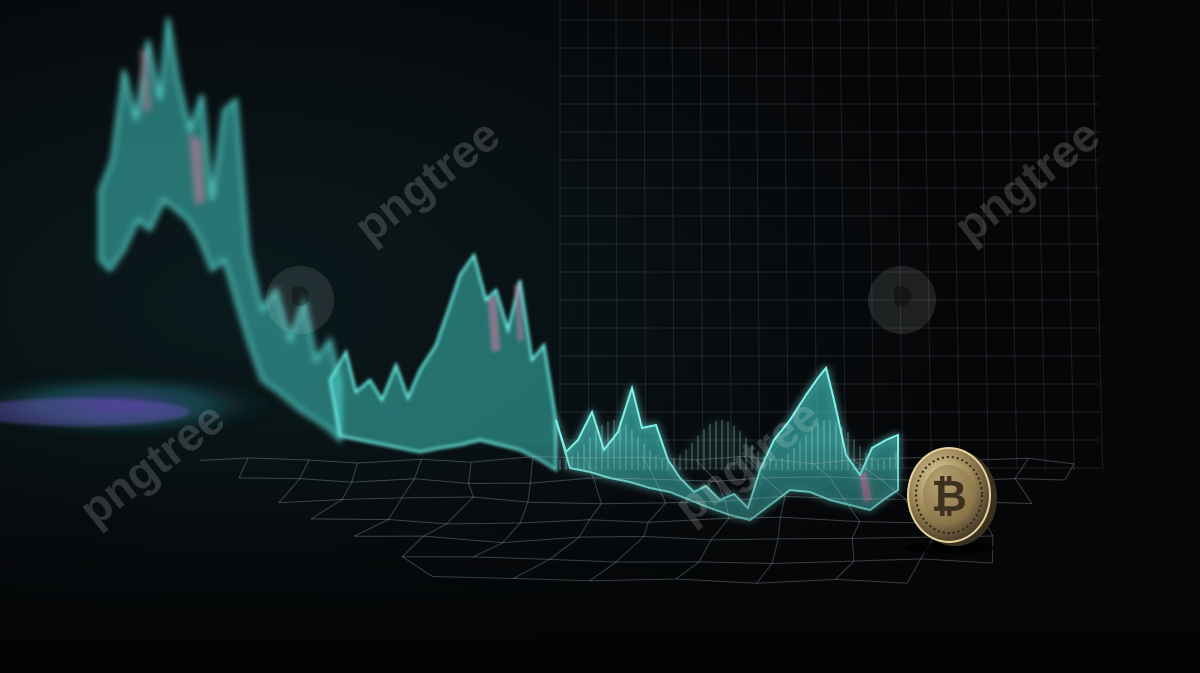 Image resolution: width=1200 pixels, height=673 pixels. I want to click on bitcoin-icon: ₿, so click(949, 496).